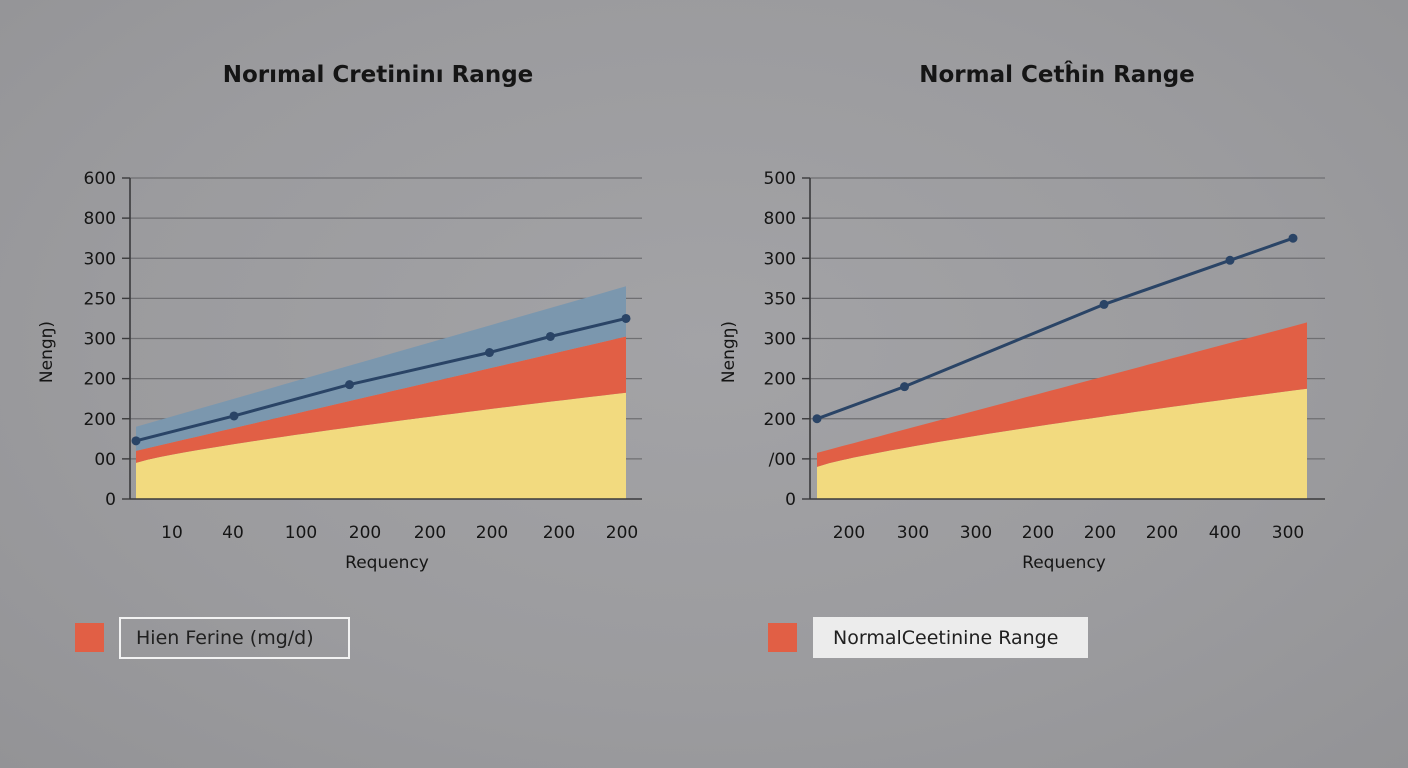  What do you see at coordinates (780, 299) in the screenshot?
I see `y-tick-label: 350` at bounding box center [780, 299].